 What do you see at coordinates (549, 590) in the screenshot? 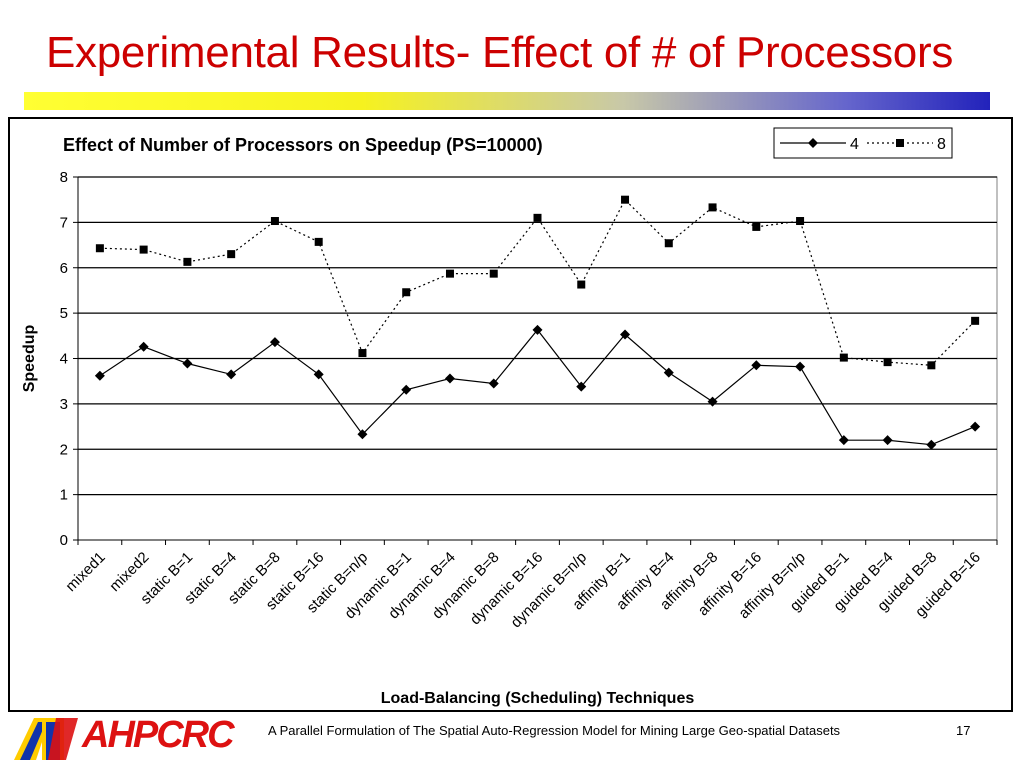
I see `x-tick-label: dynamic B=n/p` at bounding box center [549, 590].